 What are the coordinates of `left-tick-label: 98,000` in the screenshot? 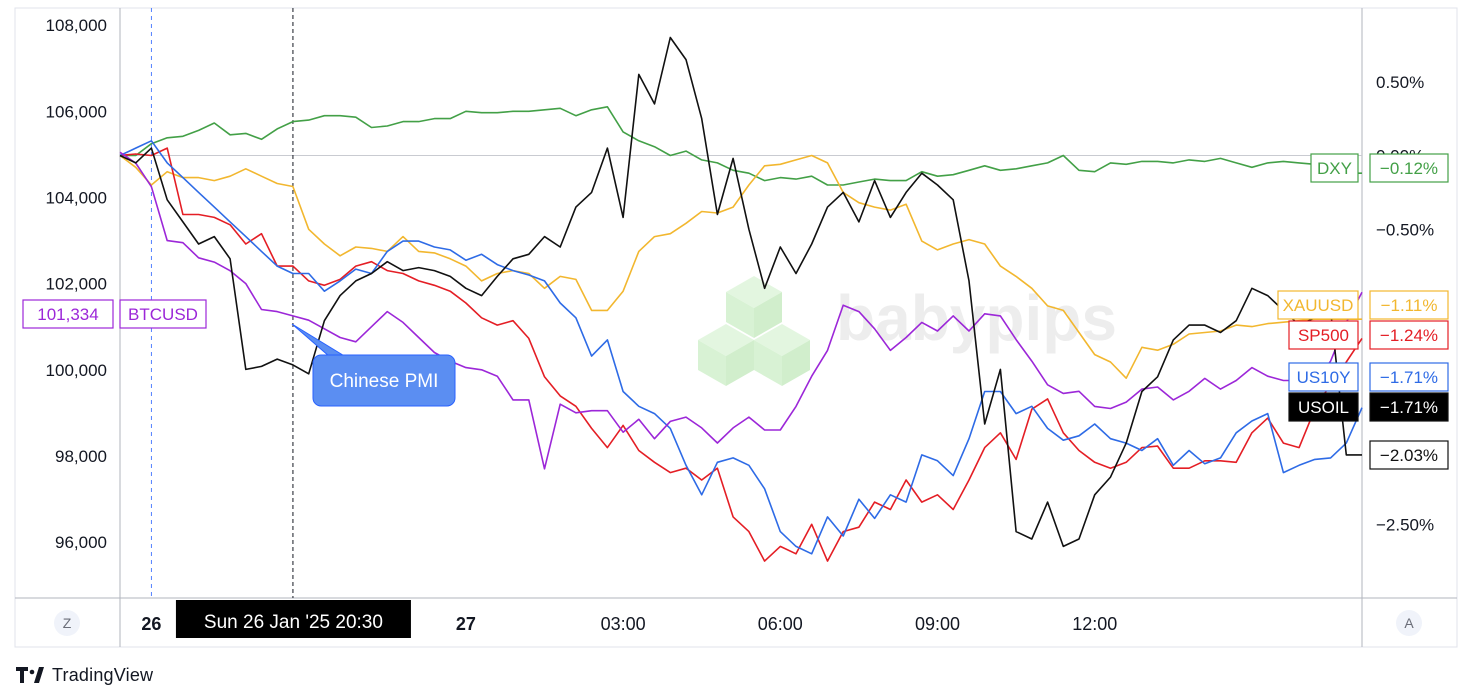 It's located at (81, 456).